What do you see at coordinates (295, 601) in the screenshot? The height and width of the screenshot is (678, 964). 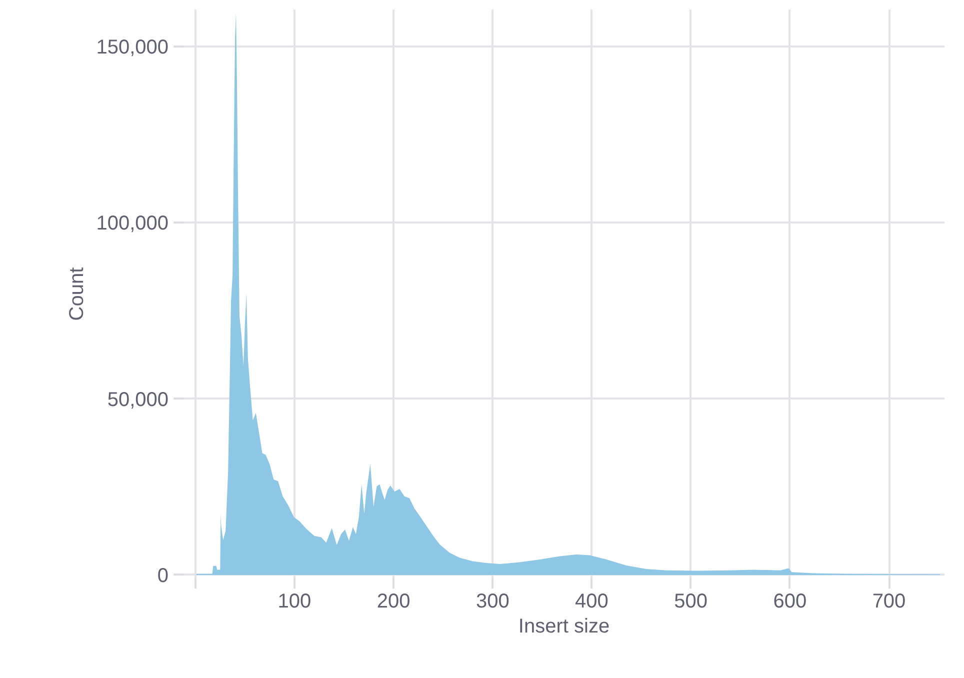 I see `x-tick-label: 100` at bounding box center [295, 601].